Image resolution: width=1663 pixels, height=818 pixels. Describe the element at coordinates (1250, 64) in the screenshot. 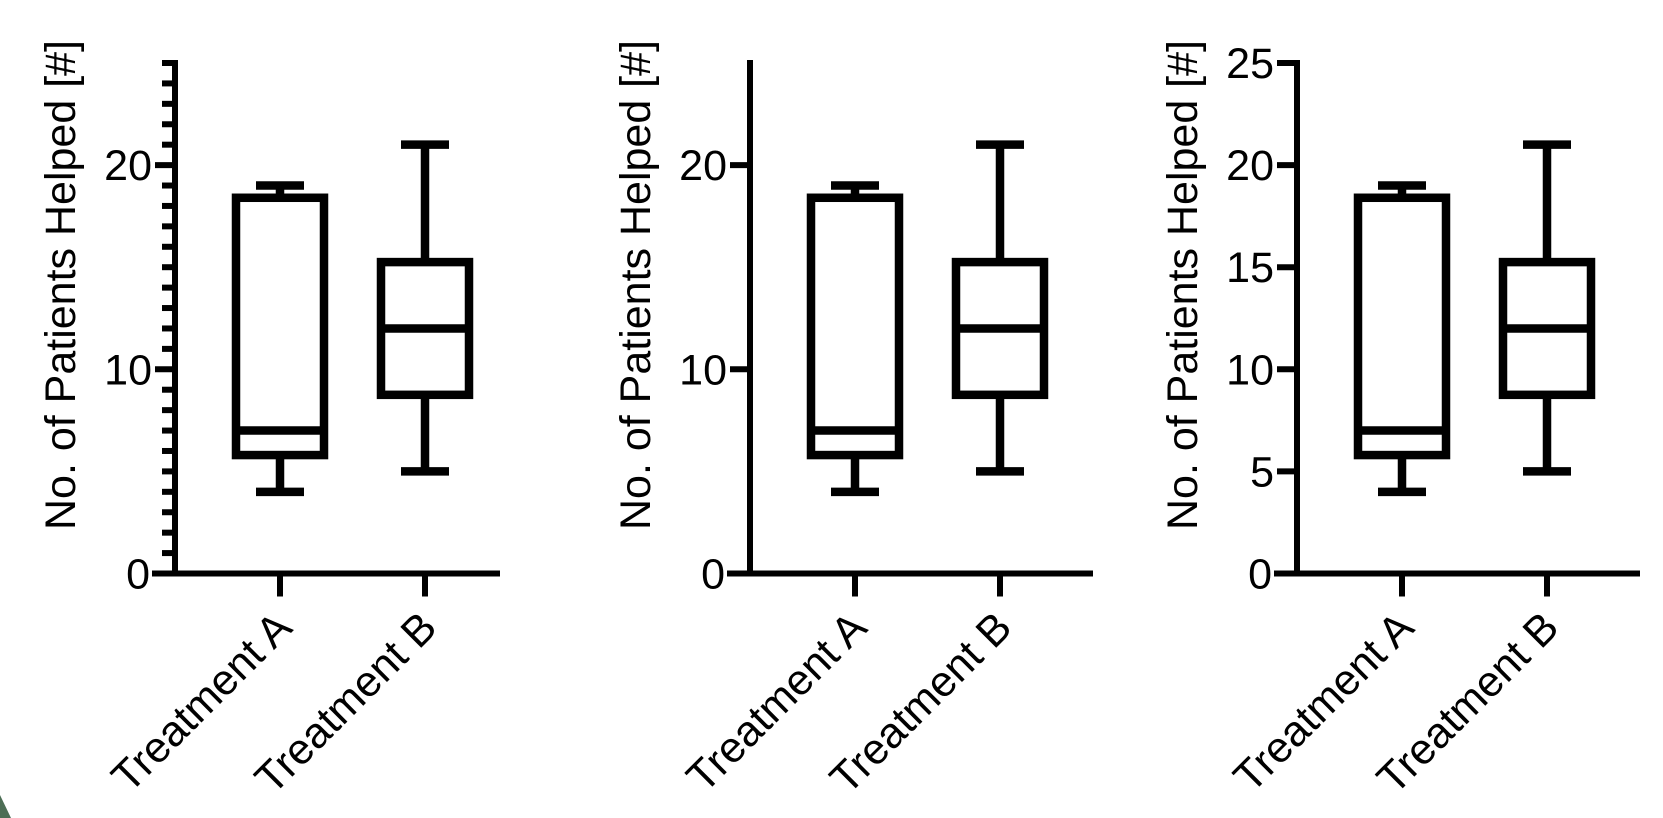

I see `y-tick-label: 25` at that location.